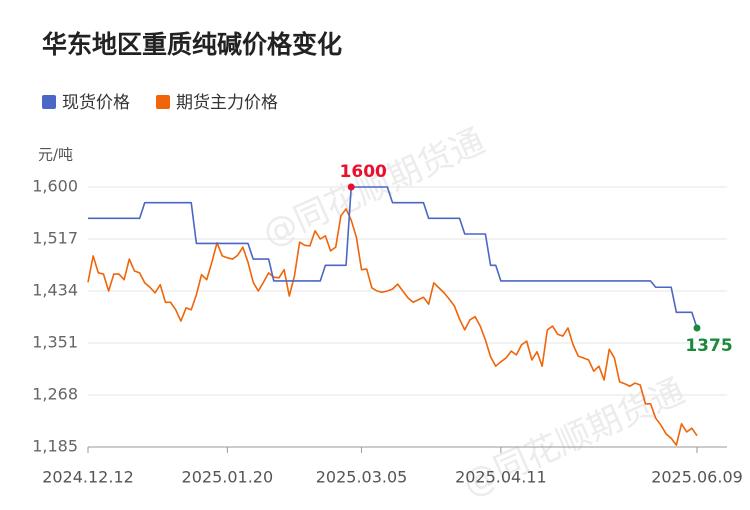  Describe the element at coordinates (55, 342) in the screenshot. I see `y-tick-label: 1,351` at that location.